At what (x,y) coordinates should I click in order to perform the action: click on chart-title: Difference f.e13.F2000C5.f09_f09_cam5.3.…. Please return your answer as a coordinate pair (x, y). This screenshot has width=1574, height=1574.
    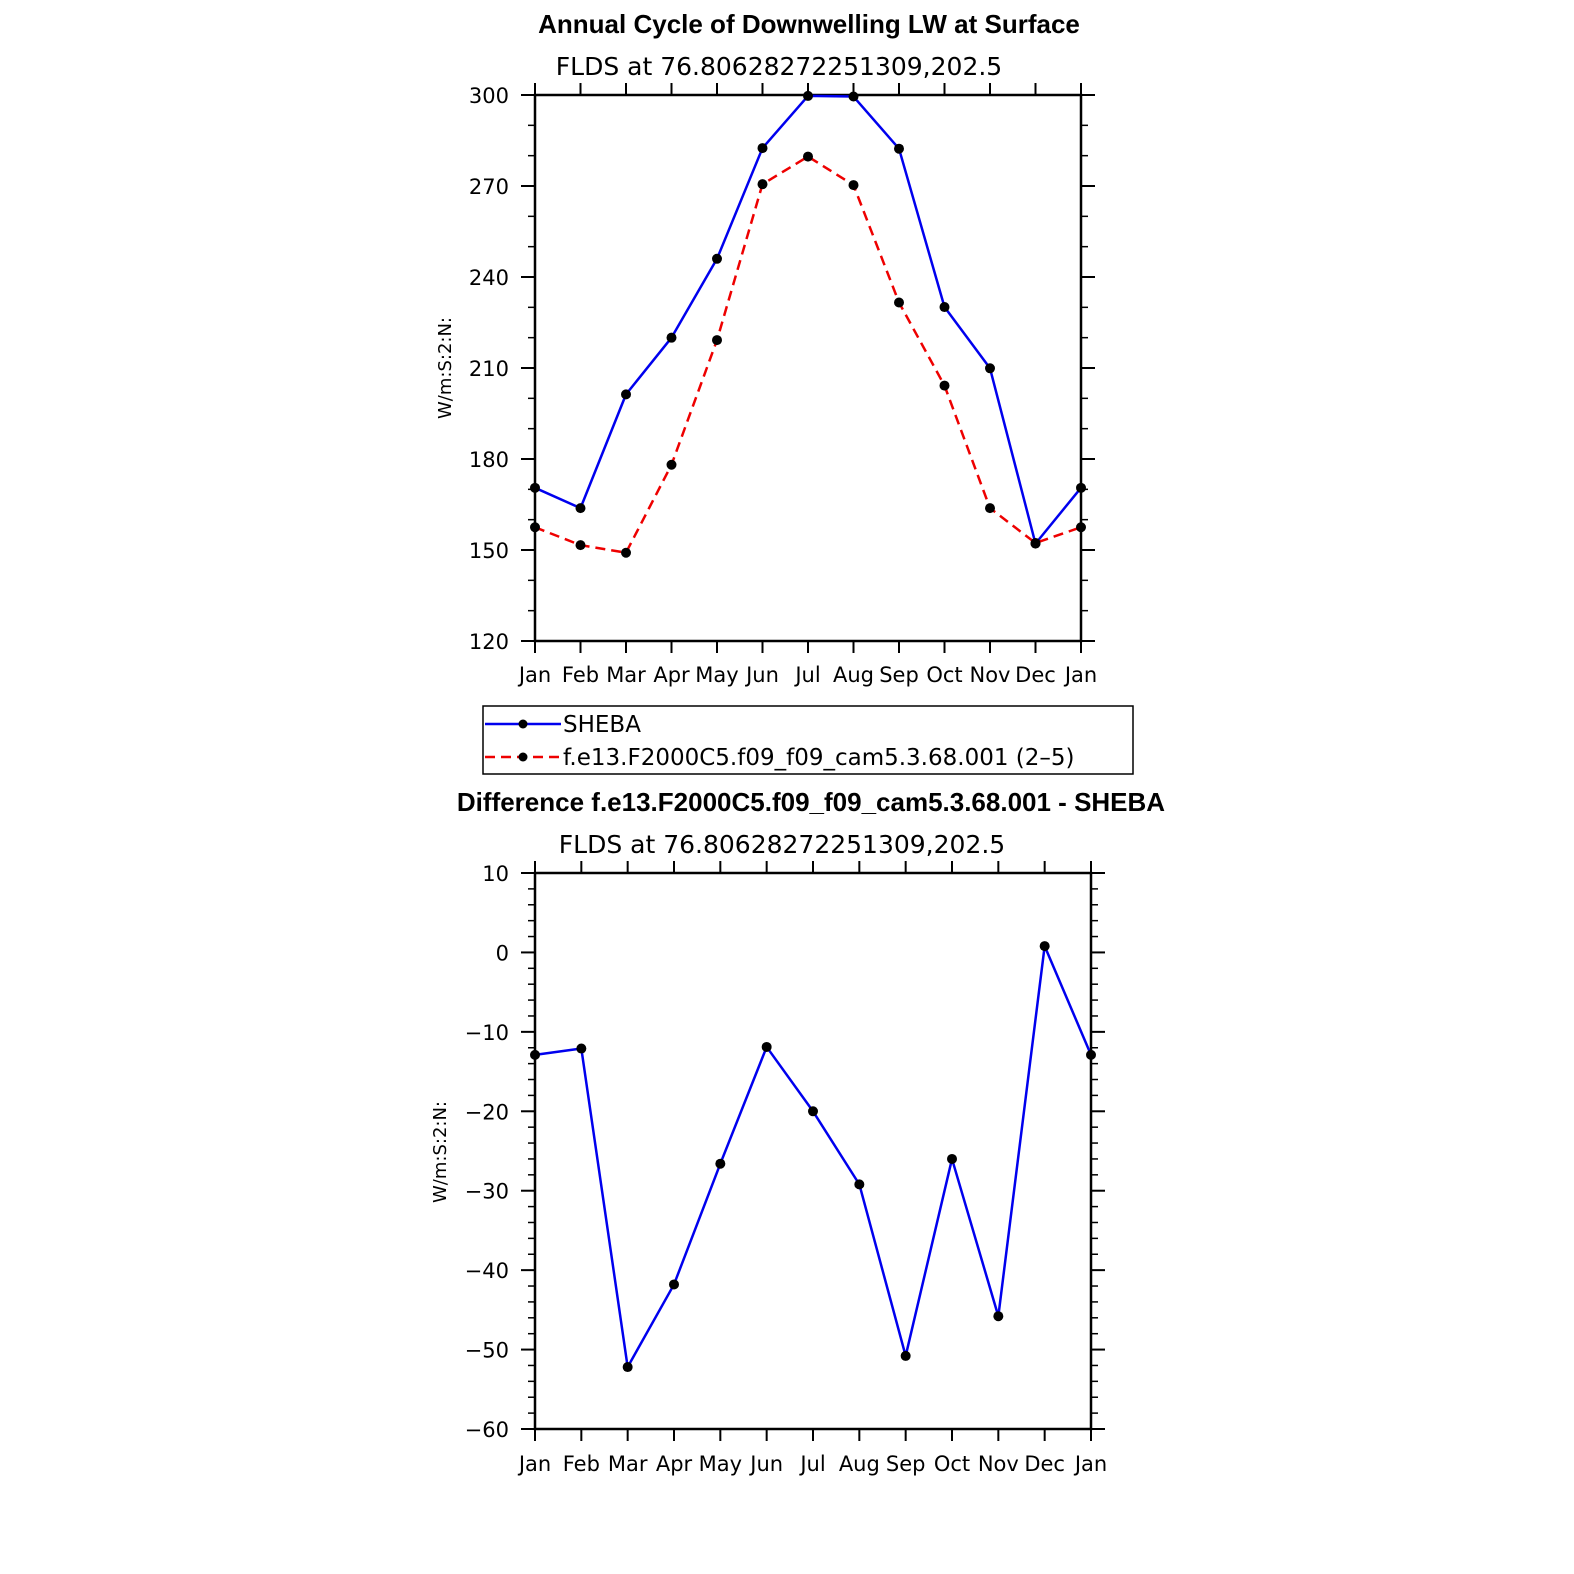
    Looking at the image, I should click on (811, 802).